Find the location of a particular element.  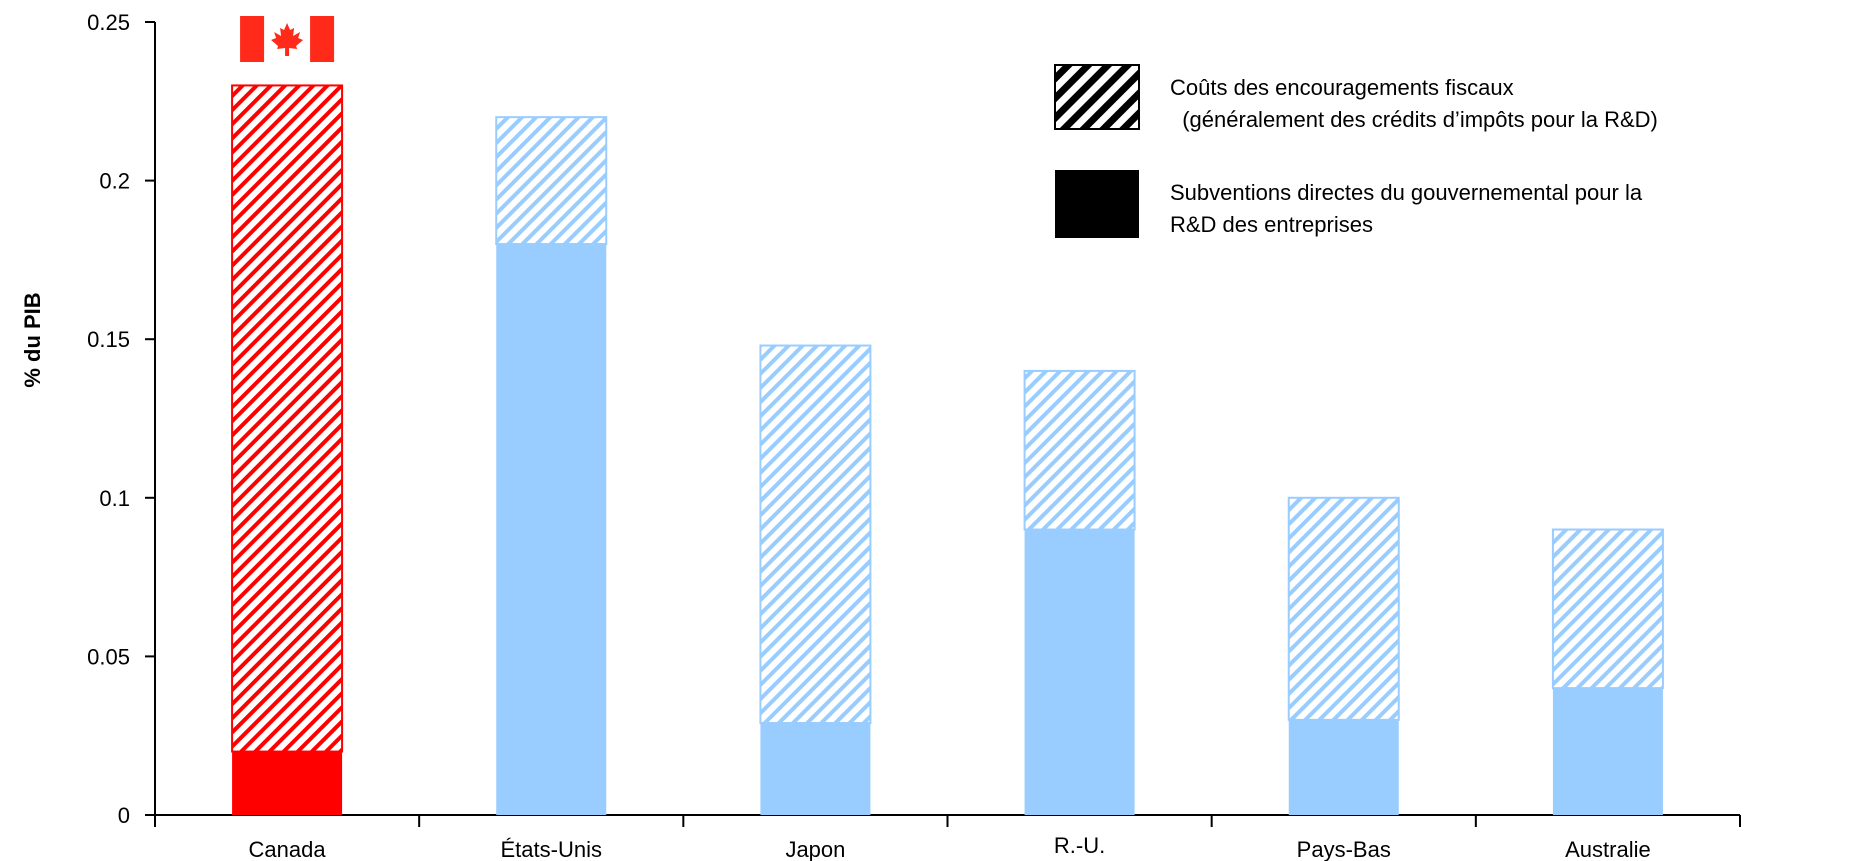

y-tick-label: 0 is located at coordinates (124, 815).